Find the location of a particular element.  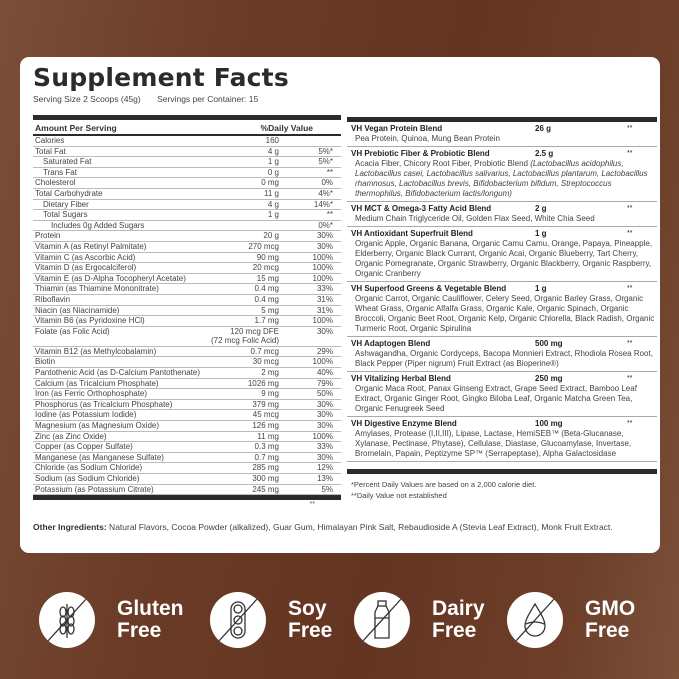

nutrient-amount: 160 is located at coordinates (272, 140).